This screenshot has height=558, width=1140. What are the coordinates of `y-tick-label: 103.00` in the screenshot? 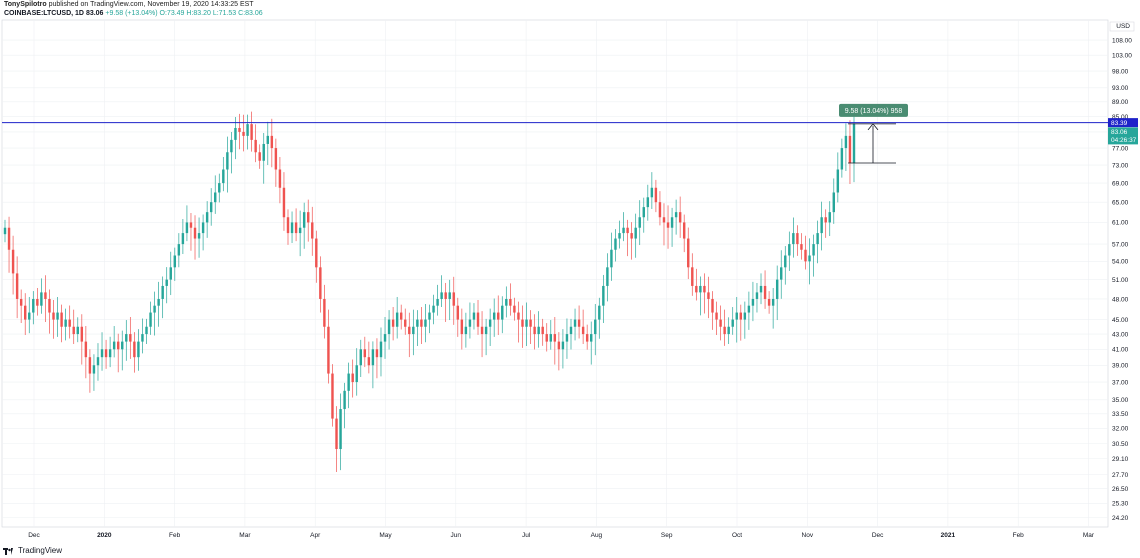 It's located at (1122, 55).